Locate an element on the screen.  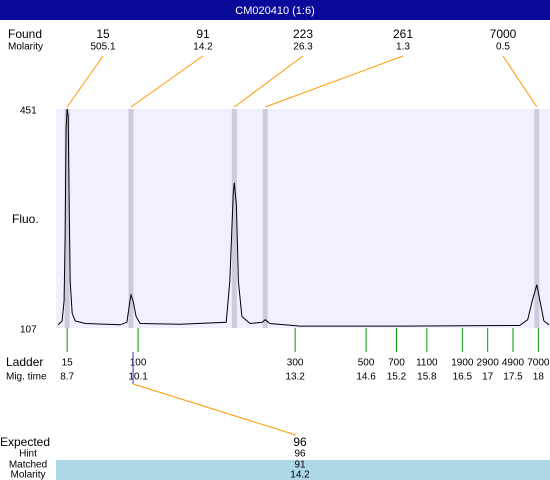
ladder-size: 2900 is located at coordinates (488, 363).